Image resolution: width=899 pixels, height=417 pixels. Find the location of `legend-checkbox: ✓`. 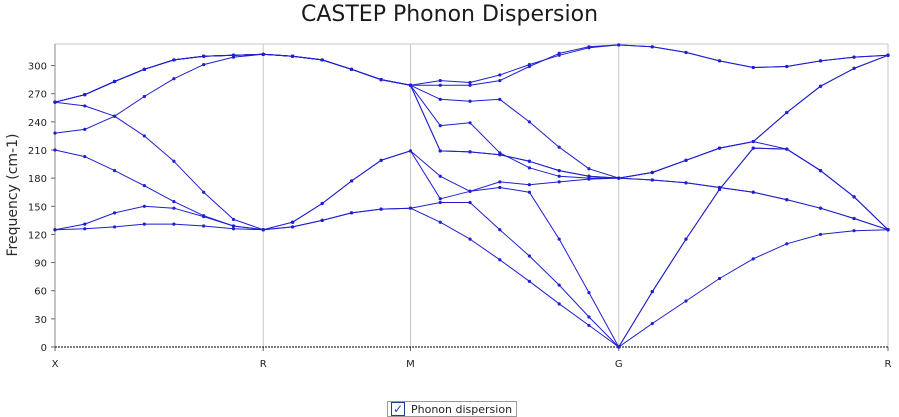

legend-checkbox: ✓ is located at coordinates (398, 409).